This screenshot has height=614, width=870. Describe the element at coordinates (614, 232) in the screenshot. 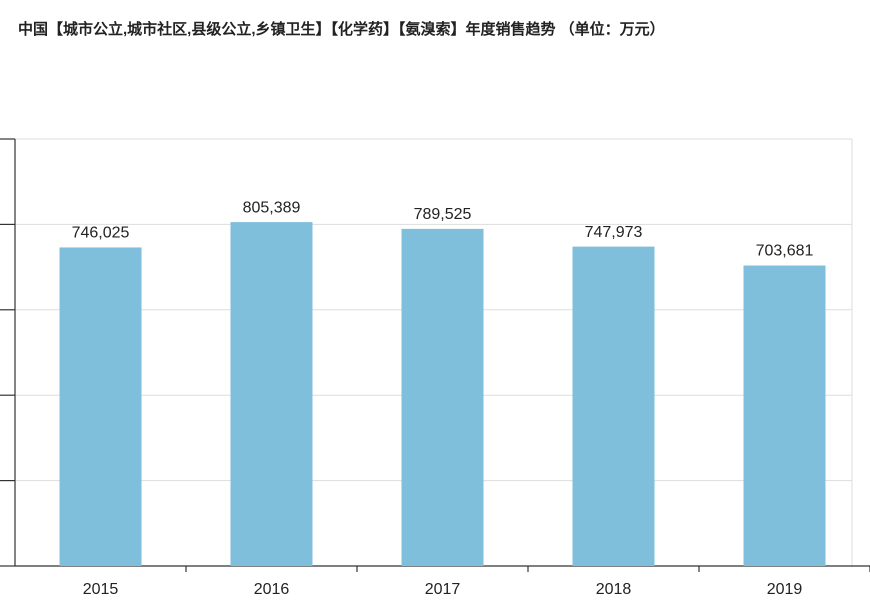

I see `data-label: 747,973` at that location.